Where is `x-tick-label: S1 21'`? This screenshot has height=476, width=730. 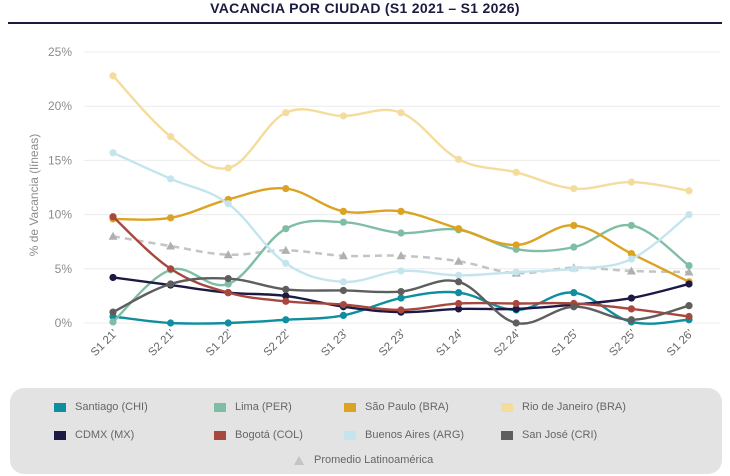 x-tick-label: S1 21' is located at coordinates (104, 343).